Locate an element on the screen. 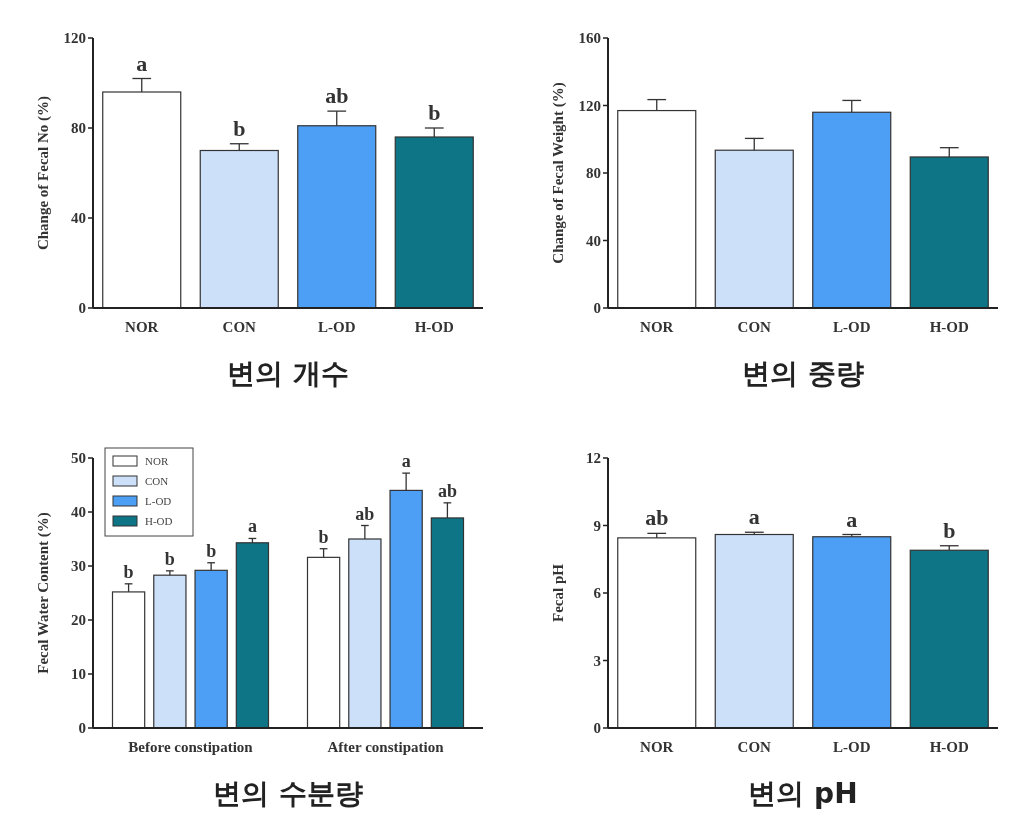 This screenshot has width=1031, height=831. y-tick-label: 12 is located at coordinates (593, 458).